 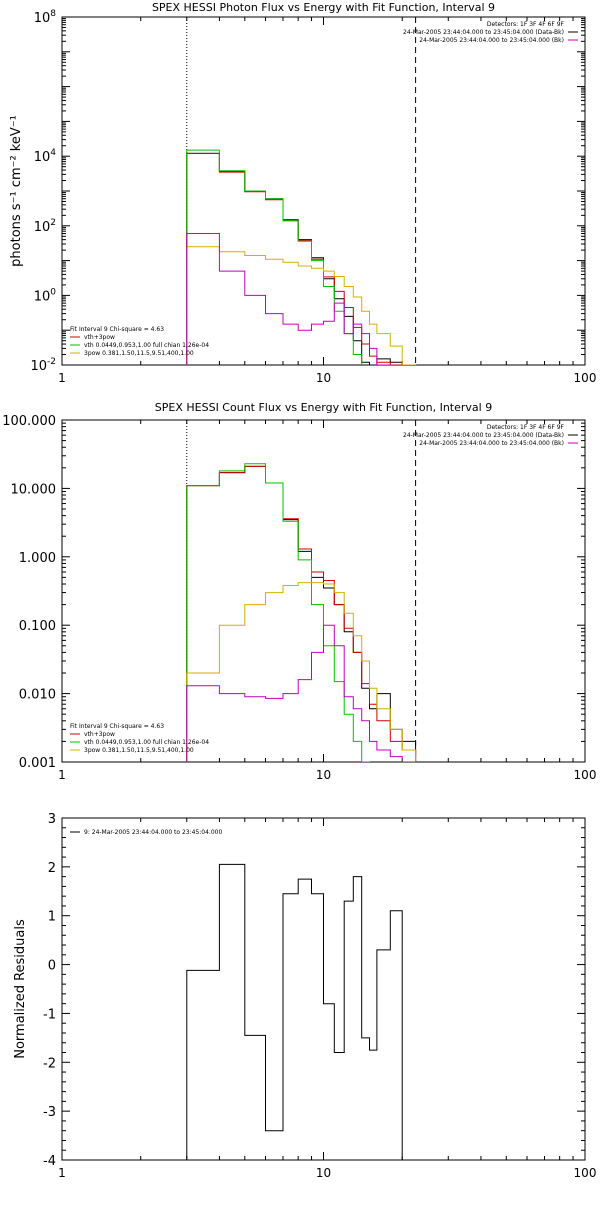 I want to click on y-tick-exponent: -2, so click(x=51, y=362).